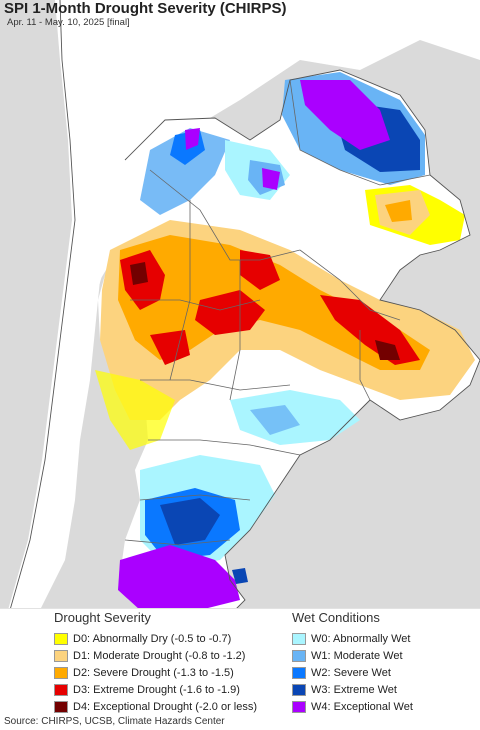 The image size is (480, 730). What do you see at coordinates (179, 577) in the screenshot?
I see `wet-south-w4` at bounding box center [179, 577].